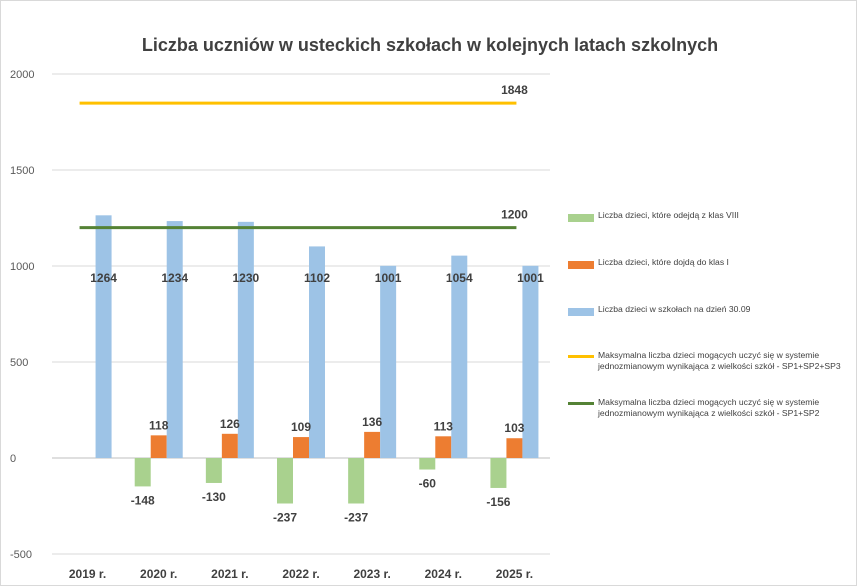 This screenshot has width=857, height=586. What do you see at coordinates (229, 574) in the screenshot?
I see `x-tick-label: 2021 r.` at bounding box center [229, 574].